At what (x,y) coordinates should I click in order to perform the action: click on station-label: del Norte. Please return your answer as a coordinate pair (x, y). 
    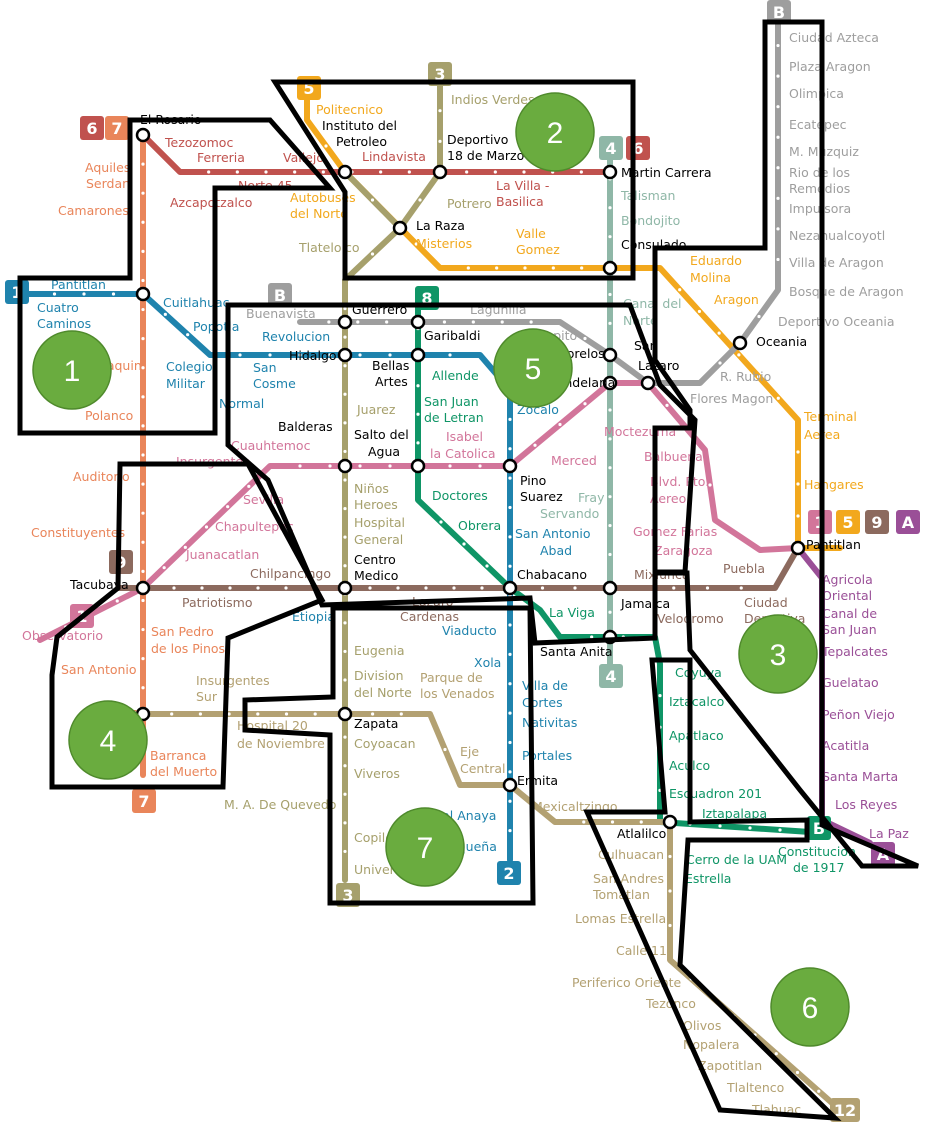
    Looking at the image, I should click on (319, 213).